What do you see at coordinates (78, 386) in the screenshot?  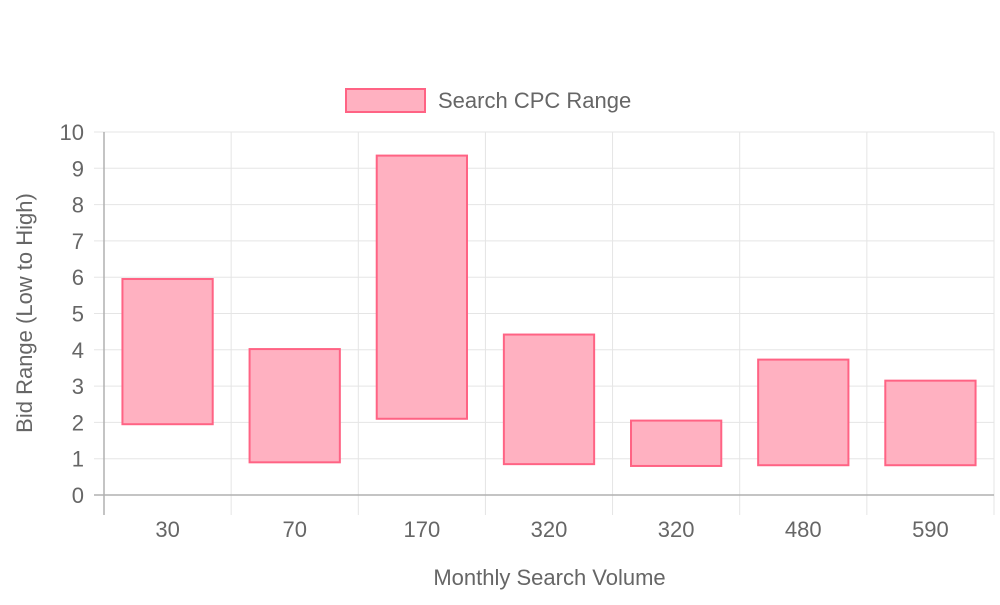 I see `y-tick-label: 3` at bounding box center [78, 386].